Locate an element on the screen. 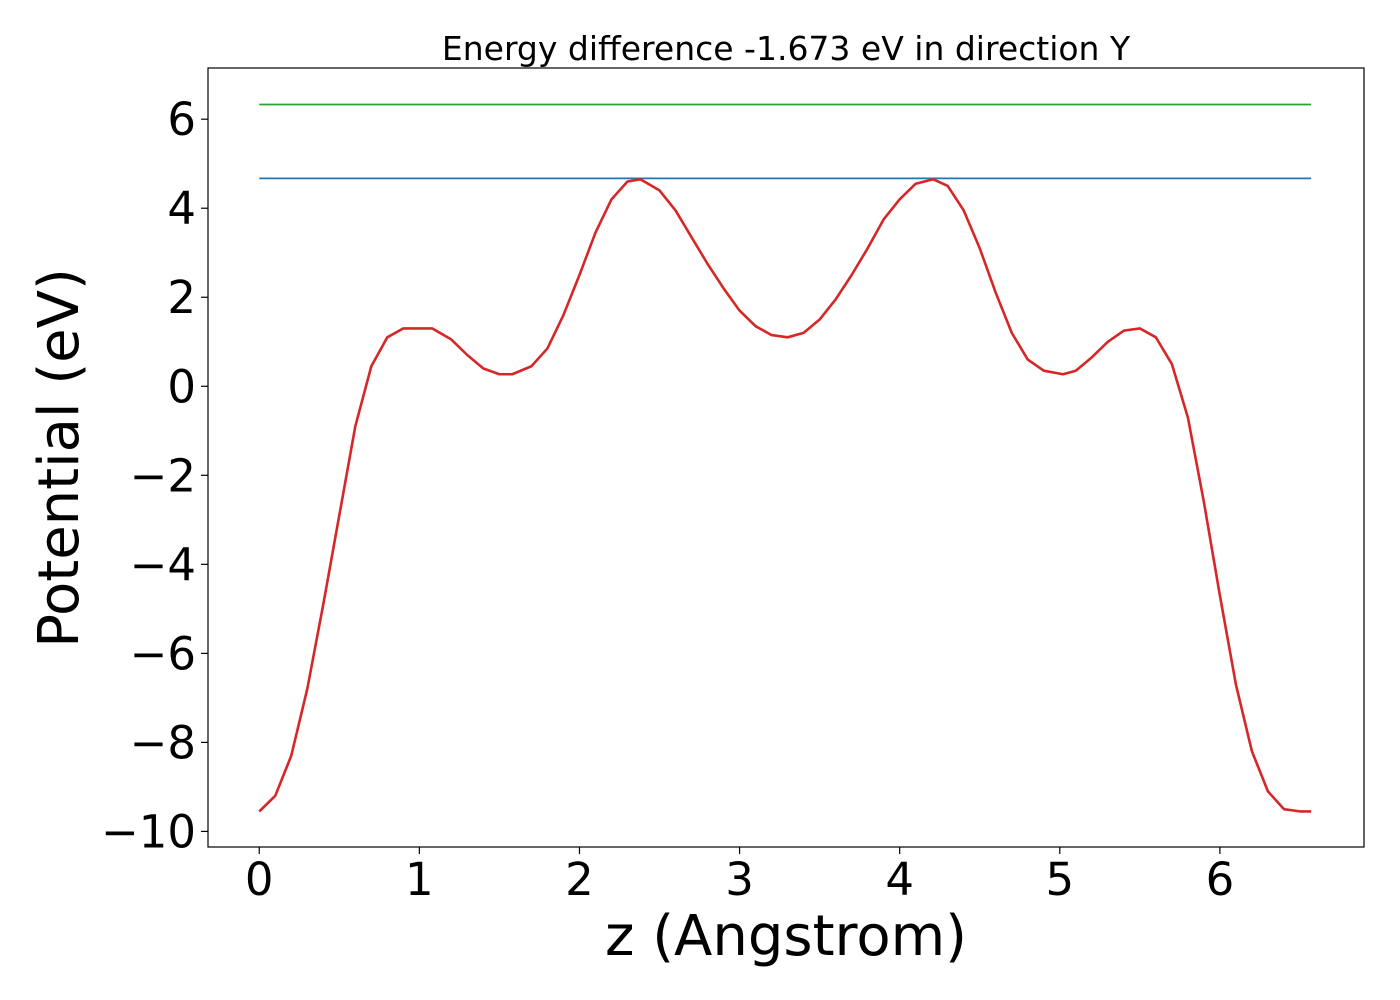 The image size is (1400, 1000). x-tick-label: 0 is located at coordinates (259, 879).